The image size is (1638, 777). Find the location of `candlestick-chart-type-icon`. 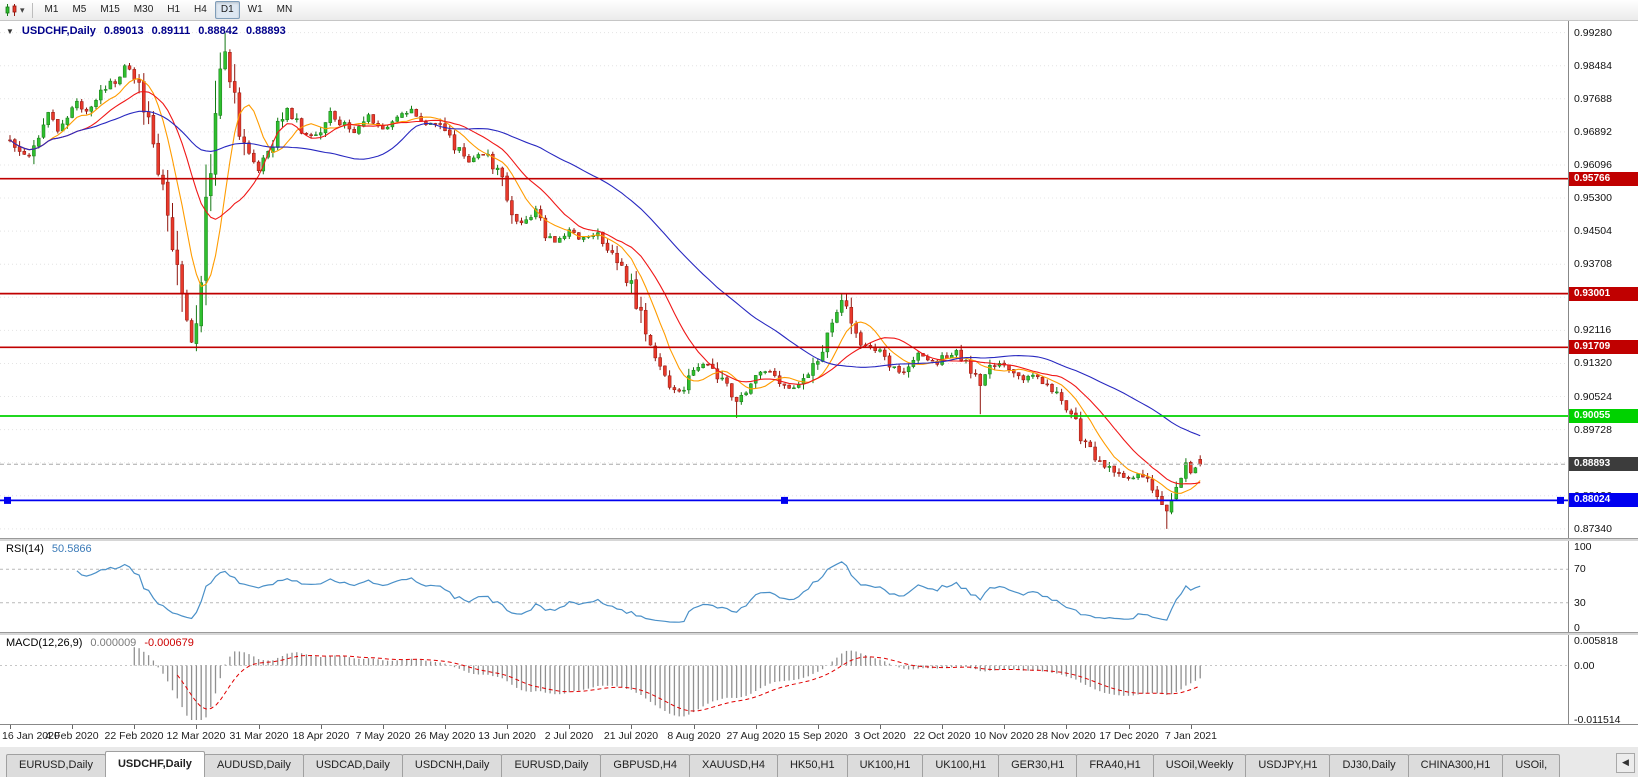

candlestick-chart-type-icon is located at coordinates (11, 10).